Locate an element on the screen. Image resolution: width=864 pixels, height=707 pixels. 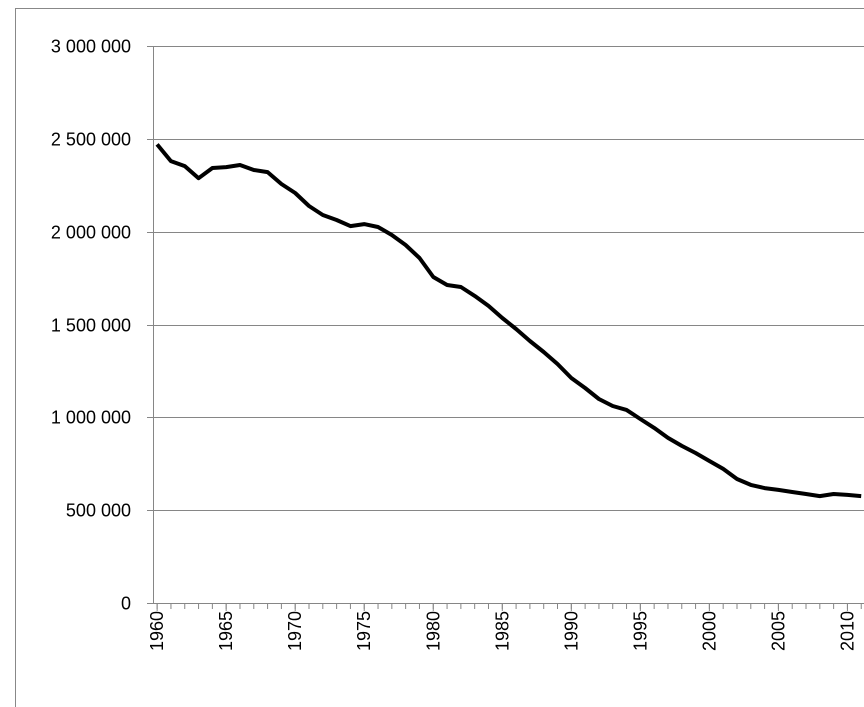
y-tick-label: 3 000 000 is located at coordinates (91, 47).